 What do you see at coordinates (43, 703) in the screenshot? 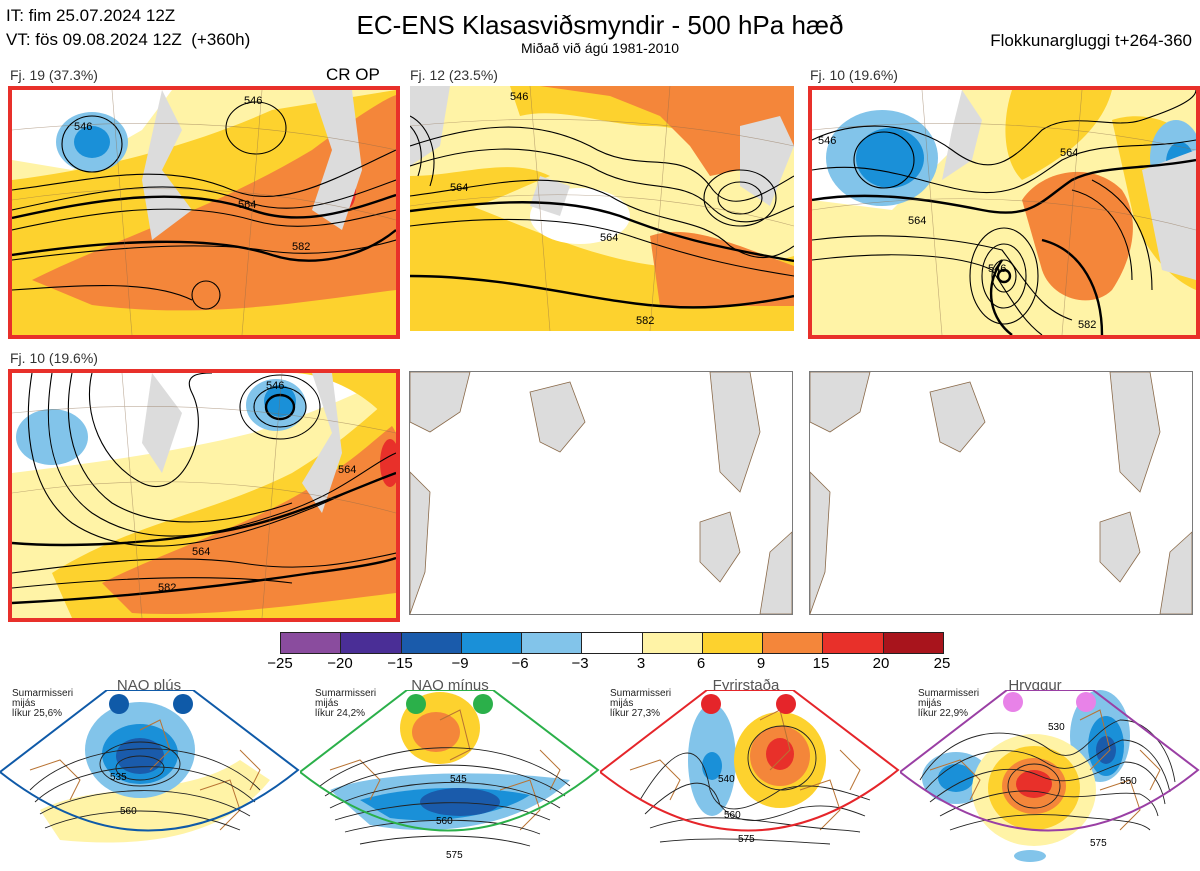
I see `regime-1-note: Sumarmisseri mijás líkur 25,6%` at bounding box center [43, 703].